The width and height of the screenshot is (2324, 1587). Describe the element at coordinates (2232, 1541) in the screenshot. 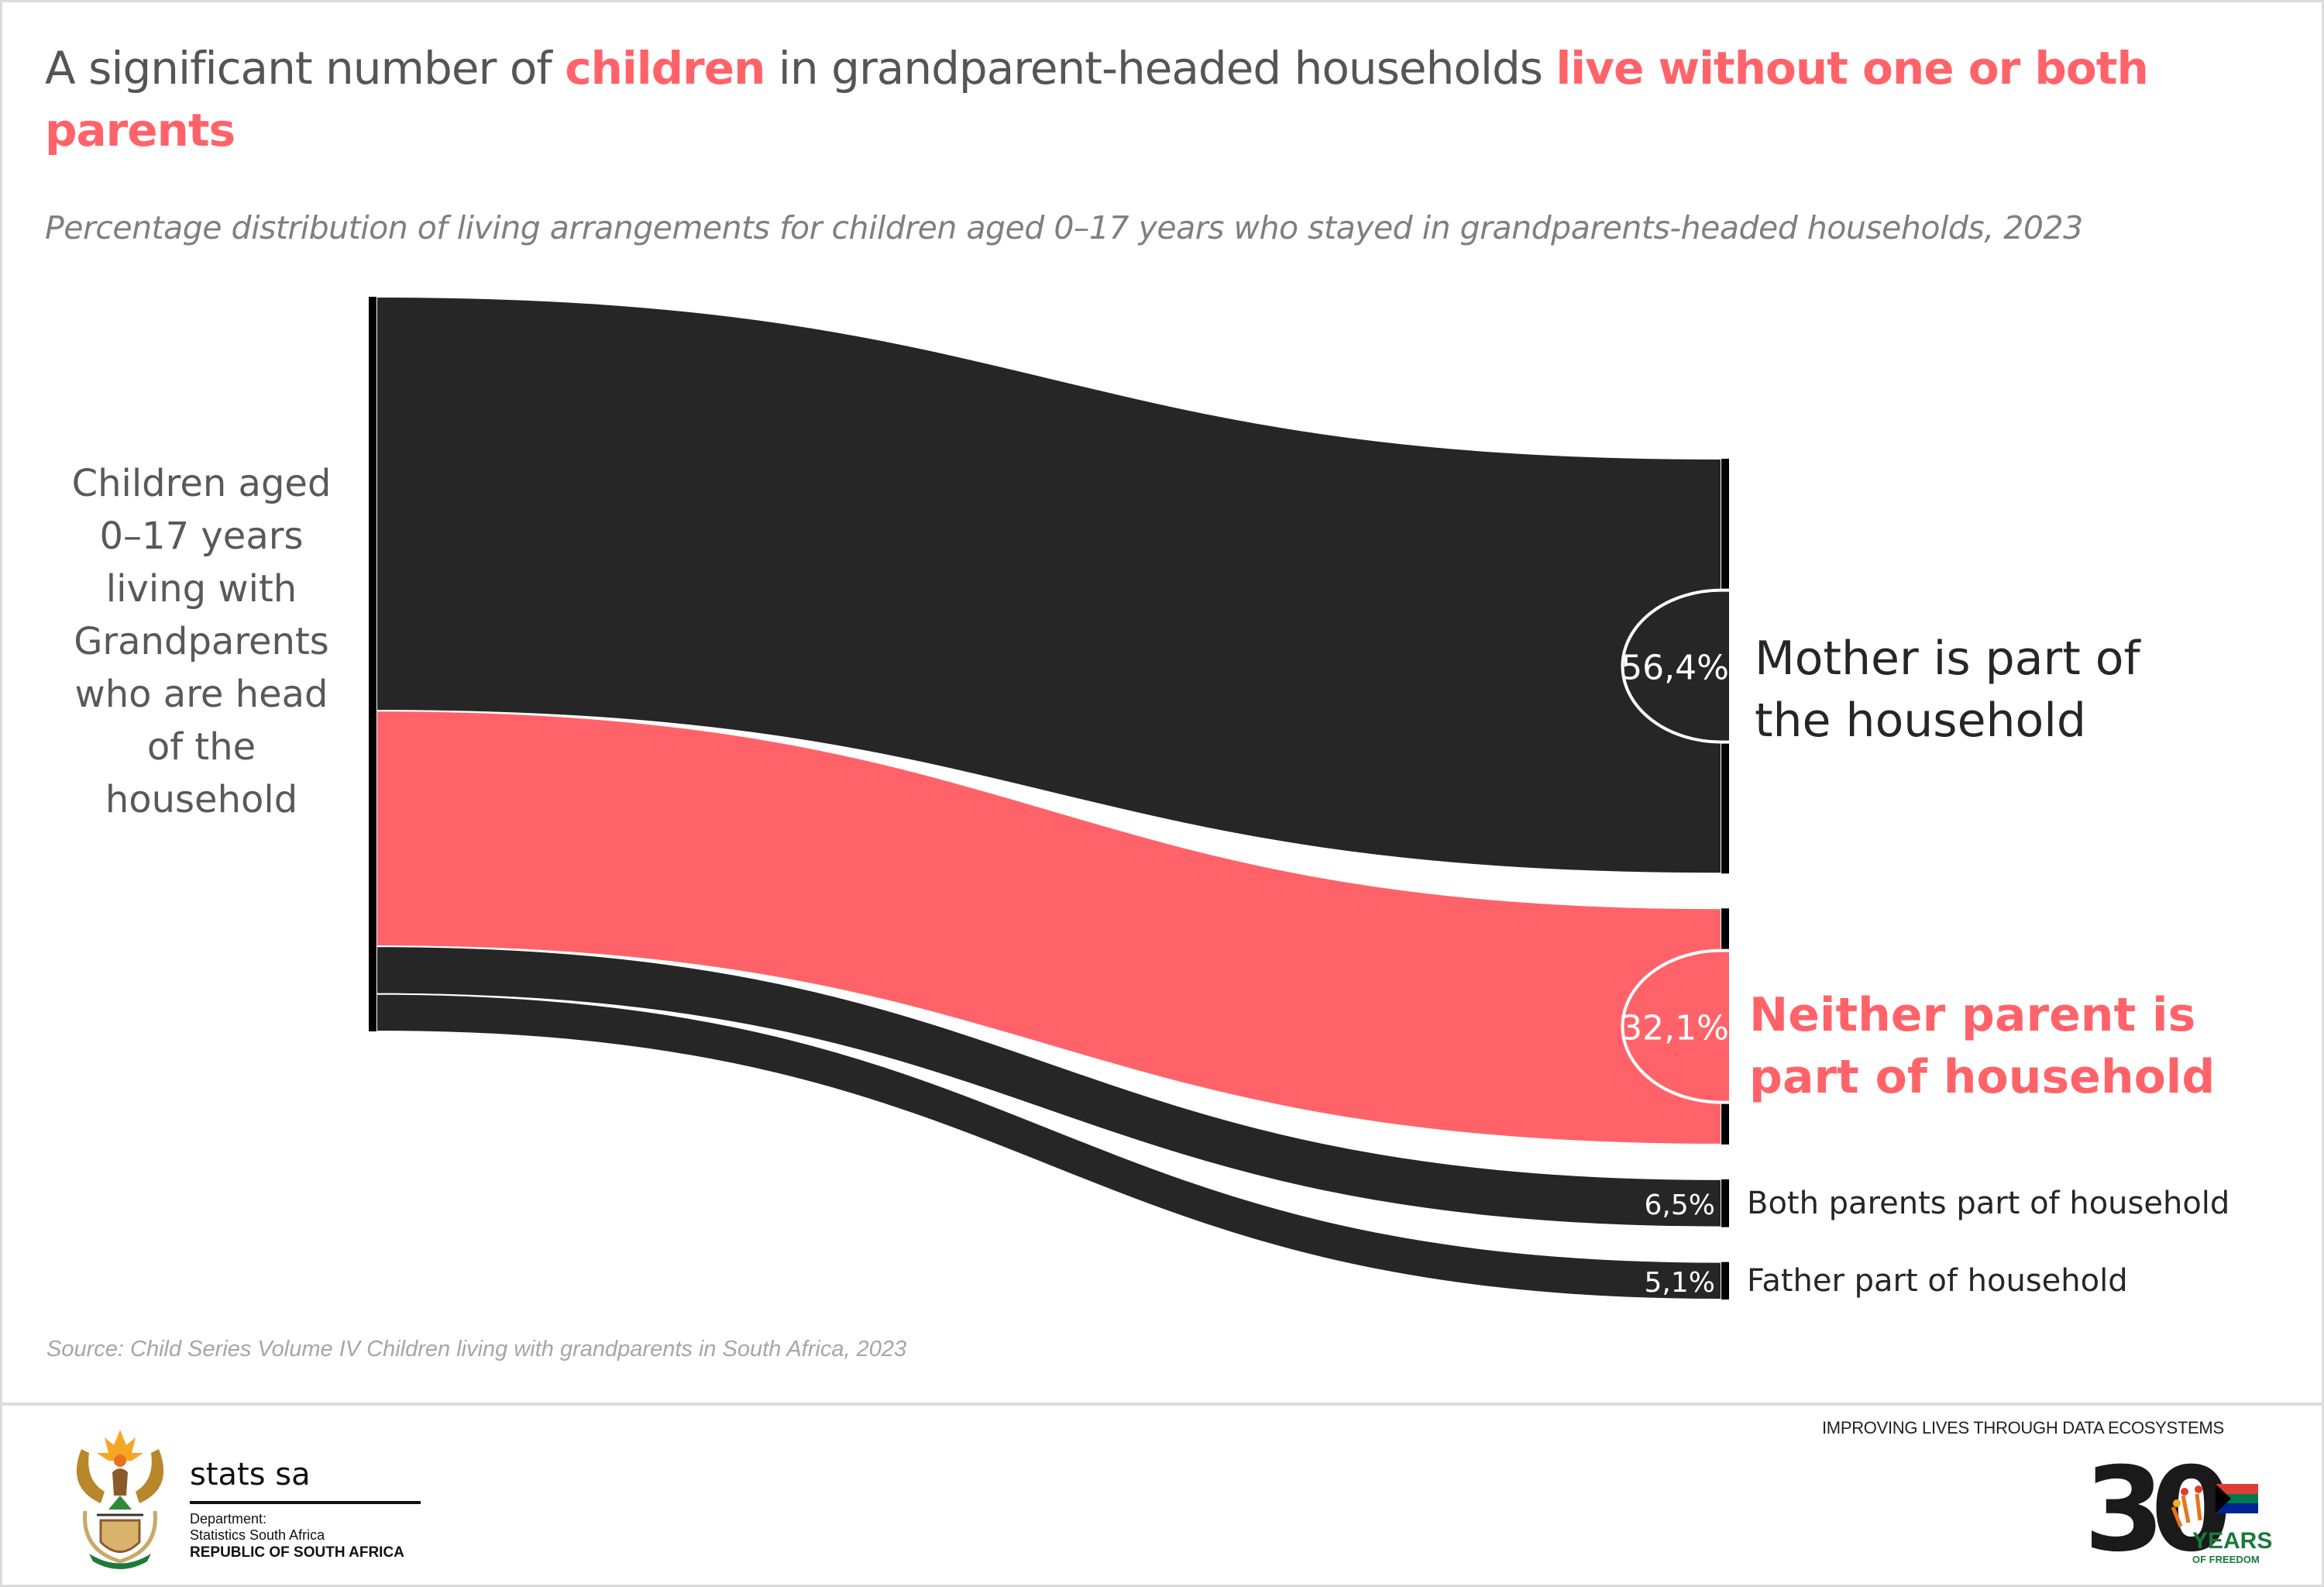

I see `anniversary-years: YEARS` at that location.